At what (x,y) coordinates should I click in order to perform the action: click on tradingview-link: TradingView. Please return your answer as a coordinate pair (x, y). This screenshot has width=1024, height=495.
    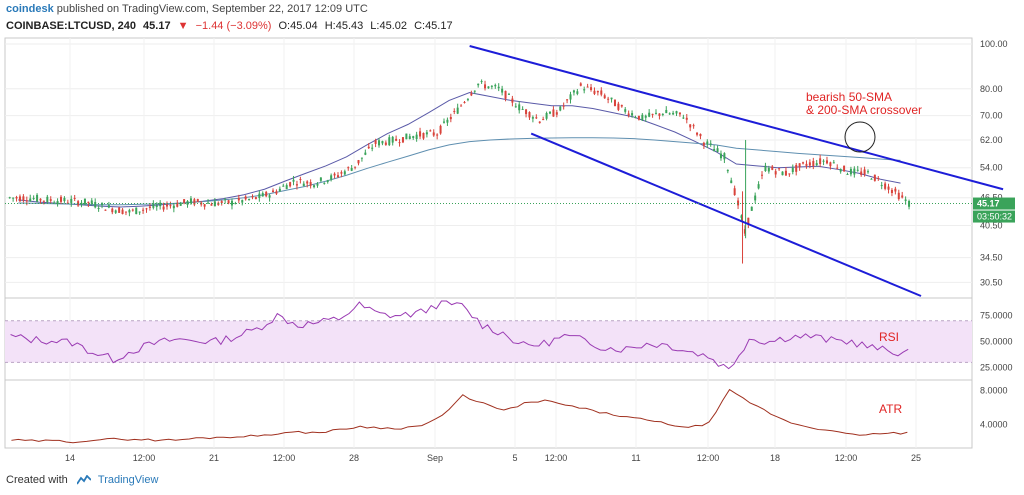
    Looking at the image, I should click on (128, 480).